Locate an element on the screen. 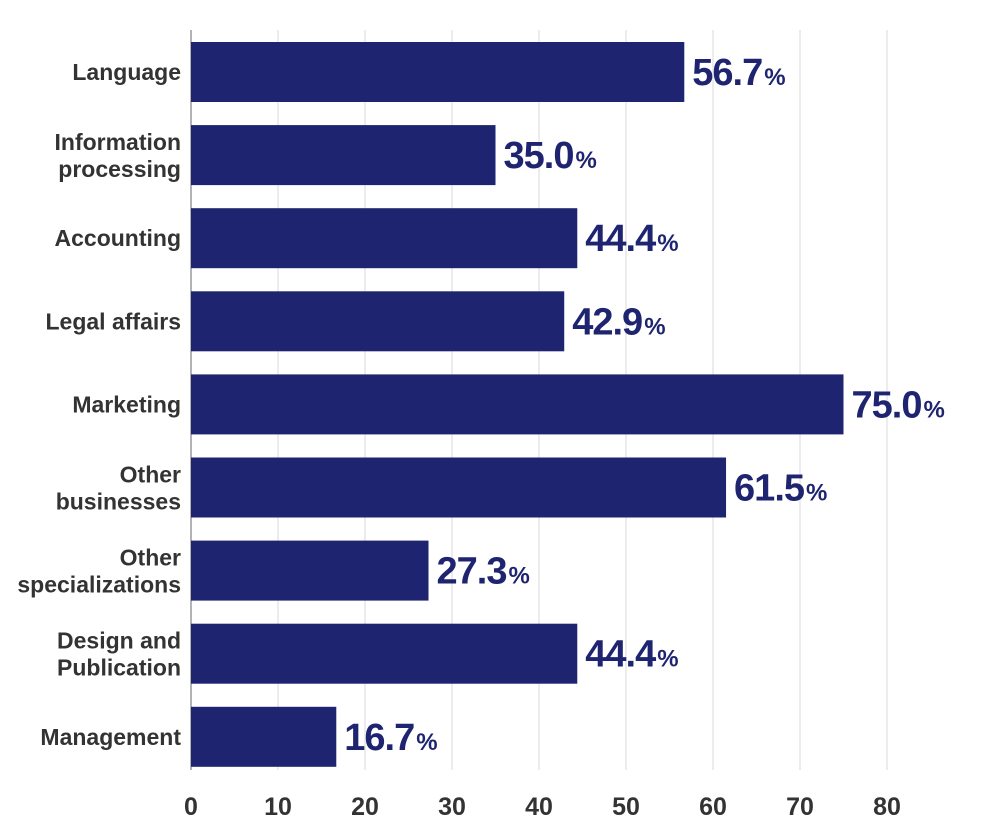 The image size is (1000, 840). category-label: Legal affairs is located at coordinates (114, 321).